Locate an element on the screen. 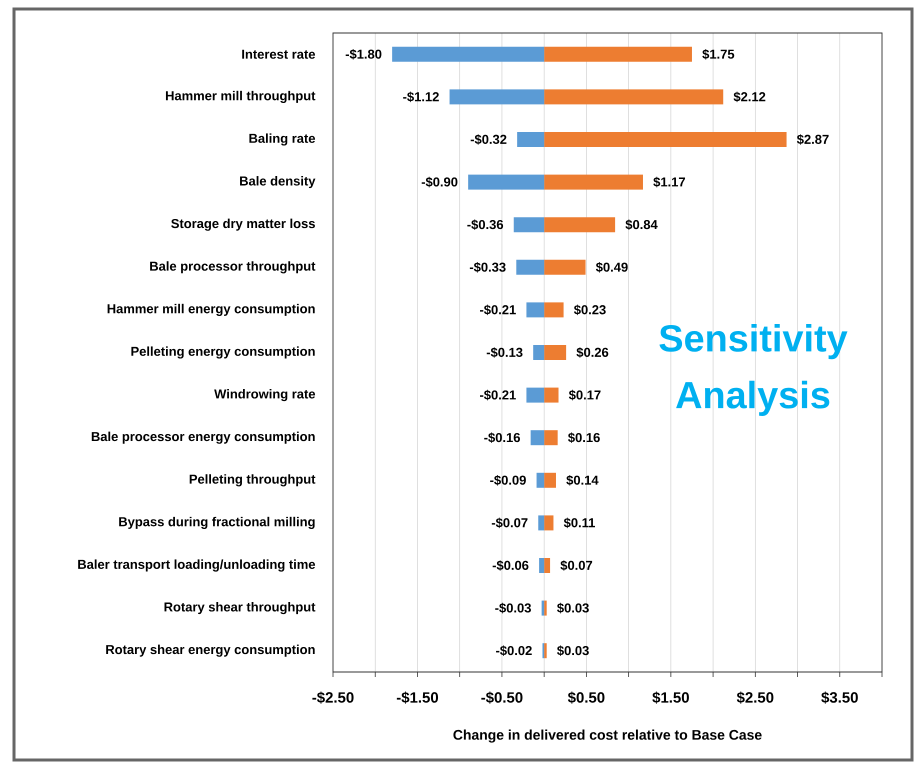 The image size is (915, 762). data-label: -$0.06 is located at coordinates (510, 565).